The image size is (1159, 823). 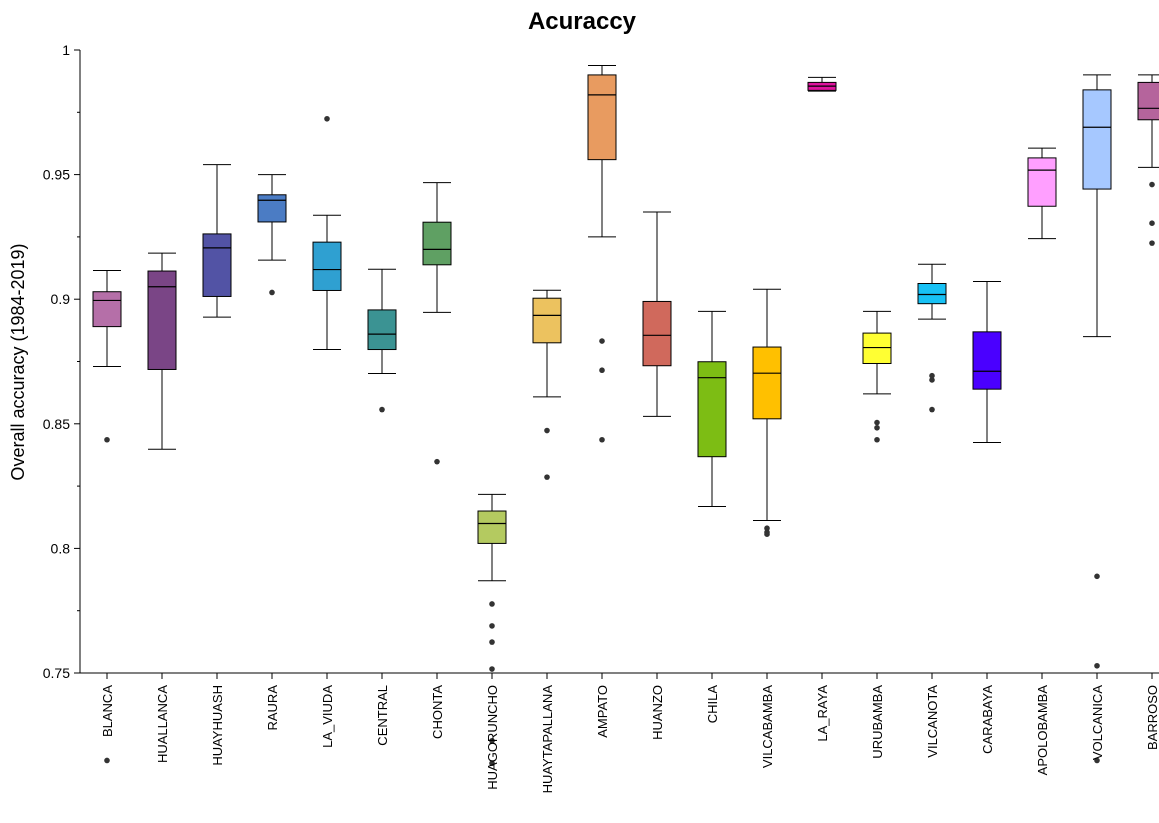 I want to click on x-category-label: HUAYHUASH, so click(x=217, y=725).